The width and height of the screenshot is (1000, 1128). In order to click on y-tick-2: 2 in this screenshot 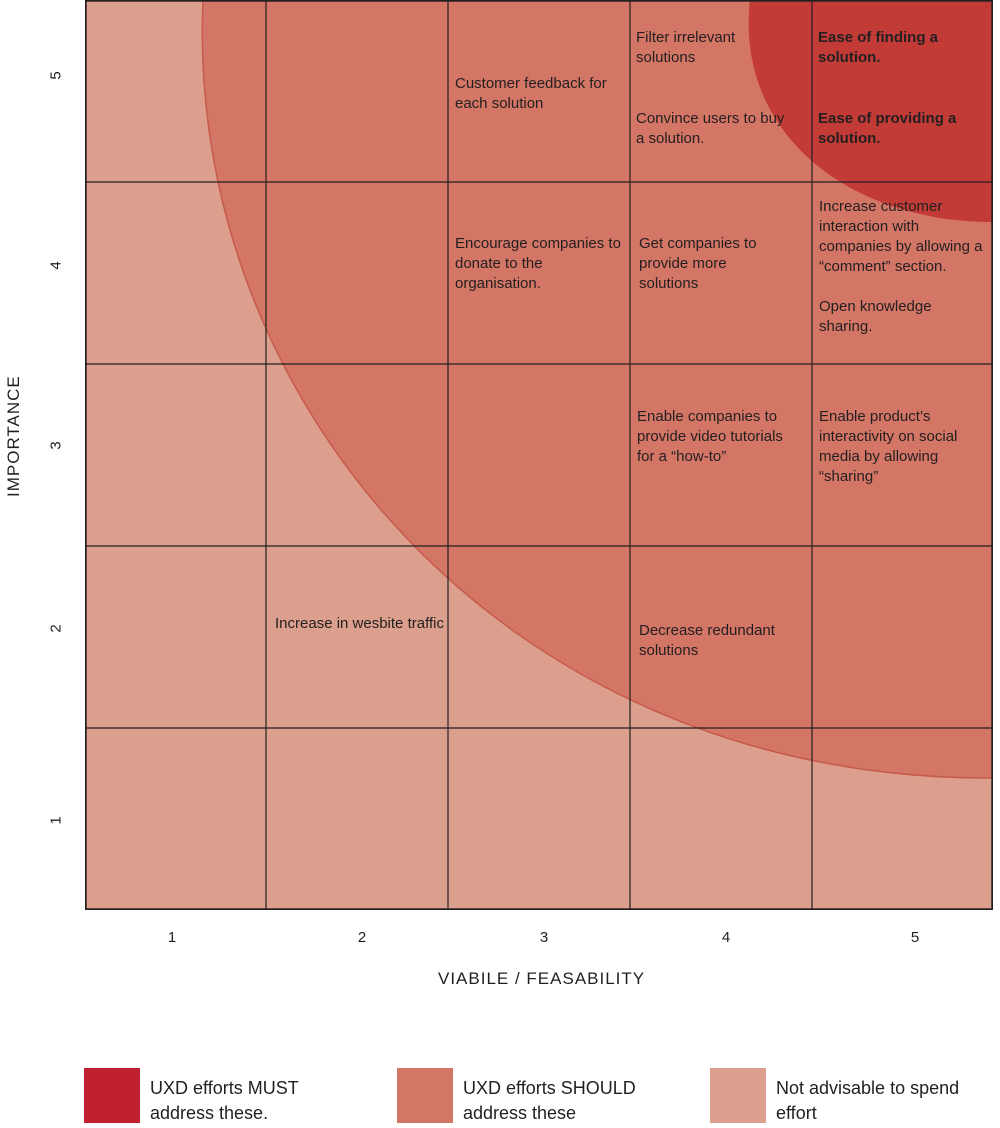, I will do `click(56, 628)`.